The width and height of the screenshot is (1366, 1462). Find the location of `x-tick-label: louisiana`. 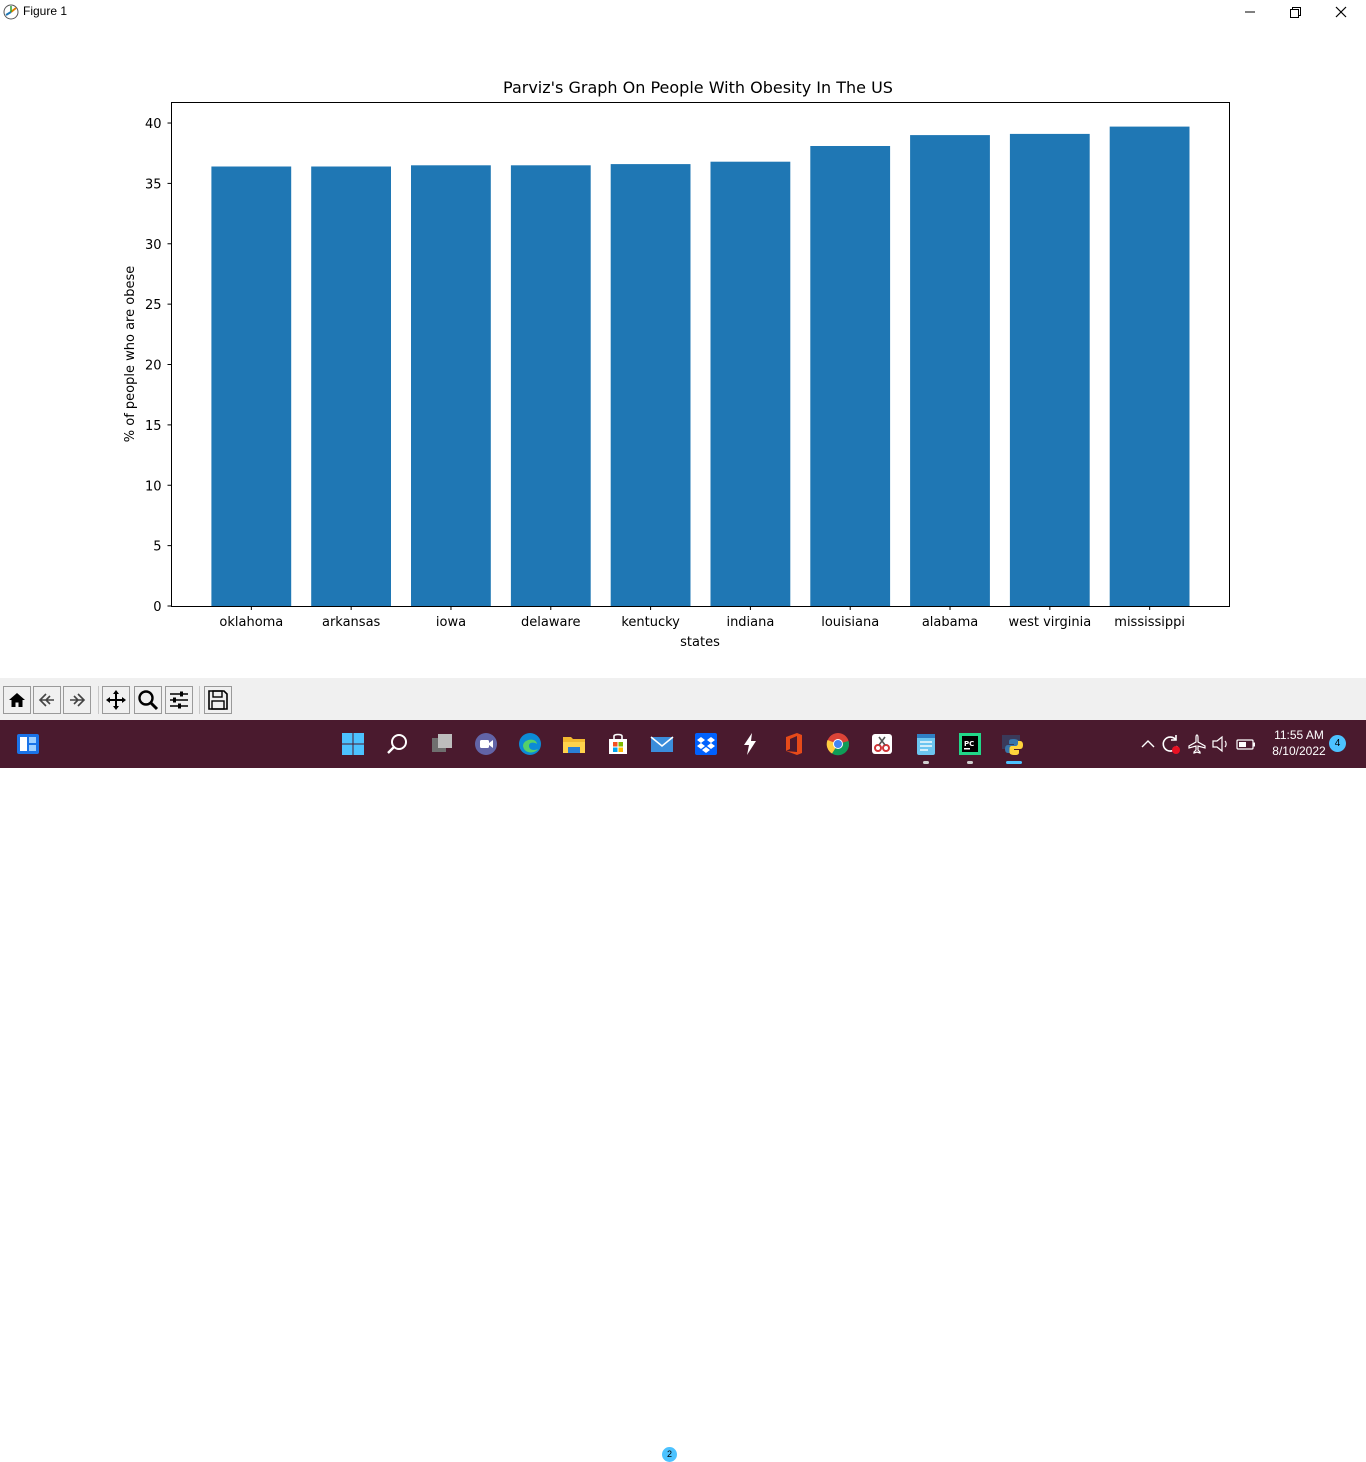

x-tick-label: louisiana is located at coordinates (850, 622).